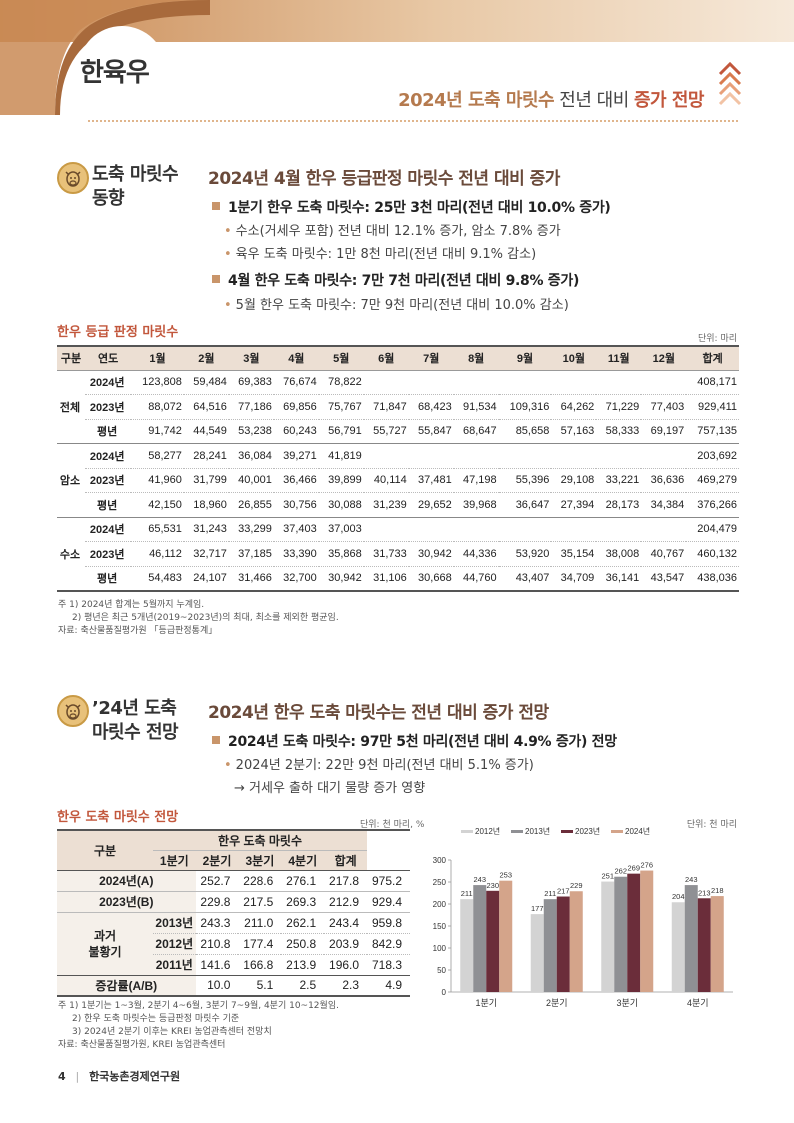 The width and height of the screenshot is (794, 1123). Describe the element at coordinates (691, 879) in the screenshot. I see `data-label: 243` at that location.